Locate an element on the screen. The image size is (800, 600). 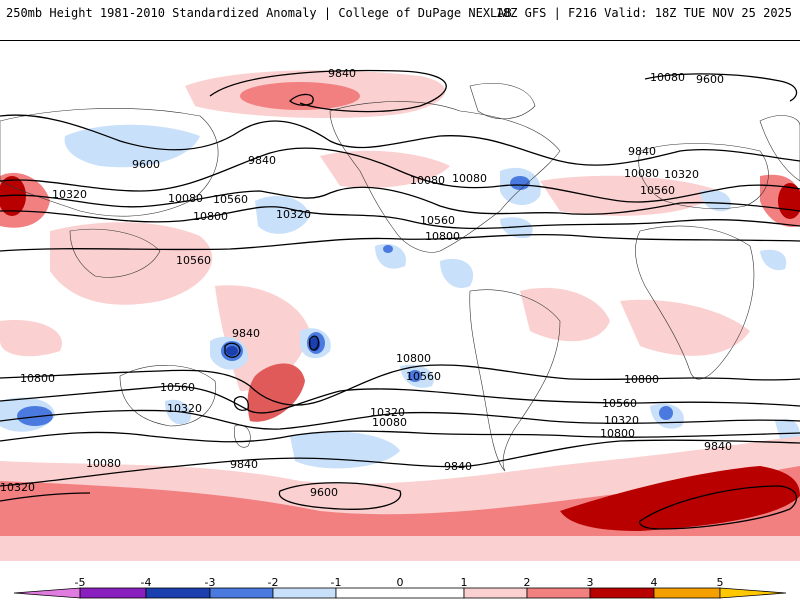
coast-africa is located at coordinates (695, 302).